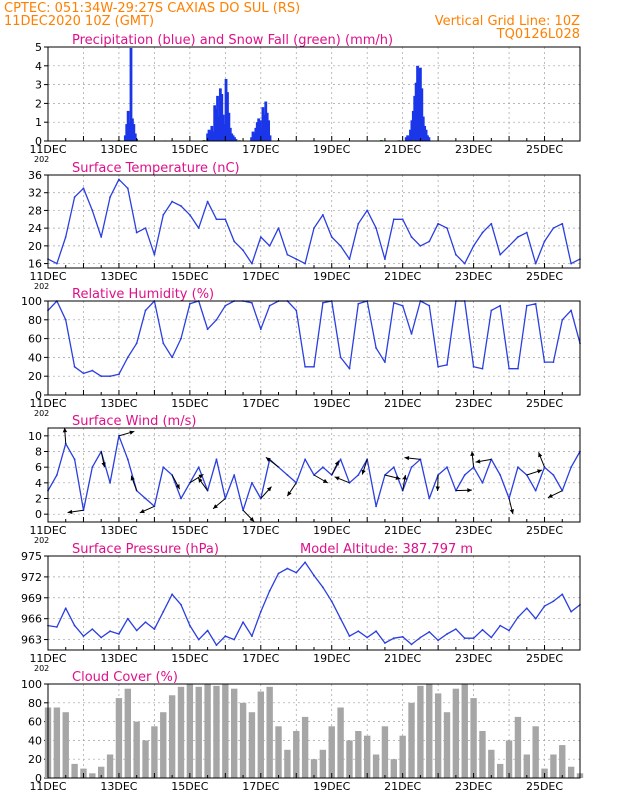 This screenshot has width=618, height=800. What do you see at coordinates (41, 668) in the screenshot?
I see `clipped-year-label: 202` at bounding box center [41, 668].